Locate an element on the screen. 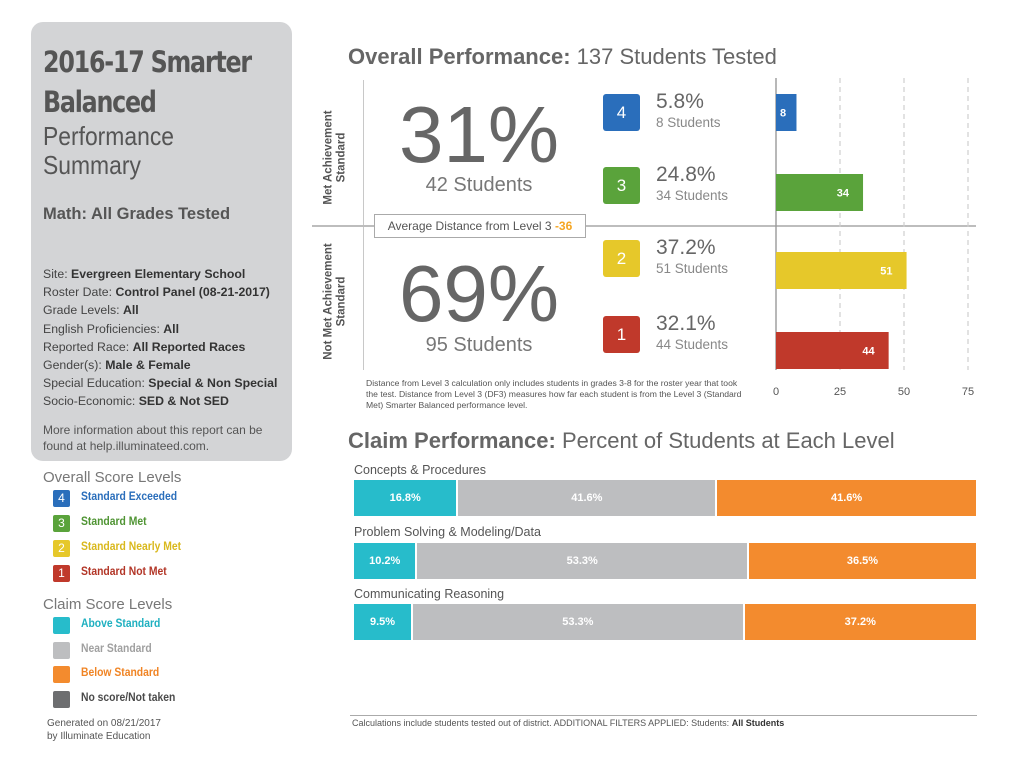  summary-card is located at coordinates (161, 241).